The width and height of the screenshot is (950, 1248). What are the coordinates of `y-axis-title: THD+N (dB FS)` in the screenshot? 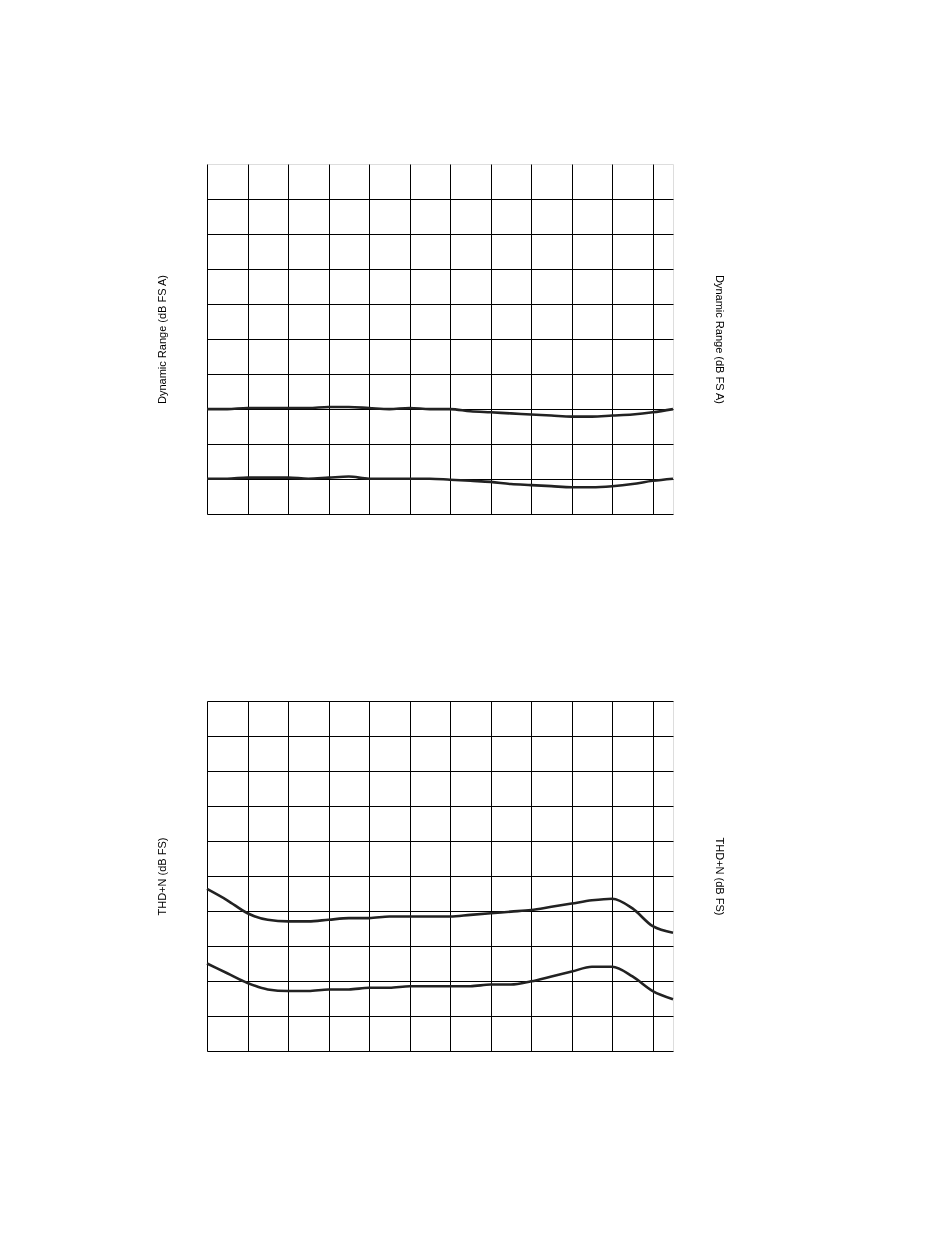 It's located at (161, 876).